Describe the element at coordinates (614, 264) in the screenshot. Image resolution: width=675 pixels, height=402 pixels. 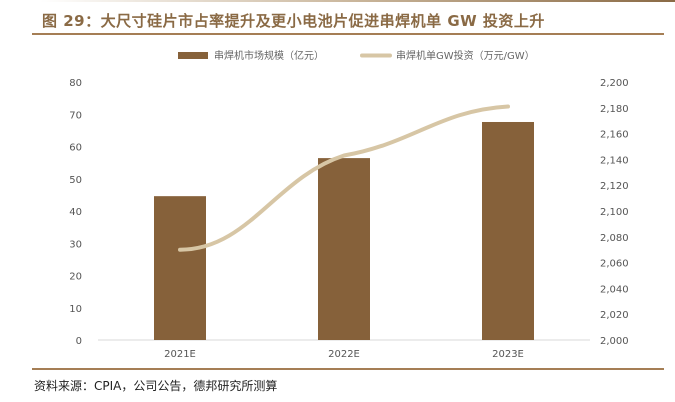
I see `right-tick-label: 2,060` at that location.